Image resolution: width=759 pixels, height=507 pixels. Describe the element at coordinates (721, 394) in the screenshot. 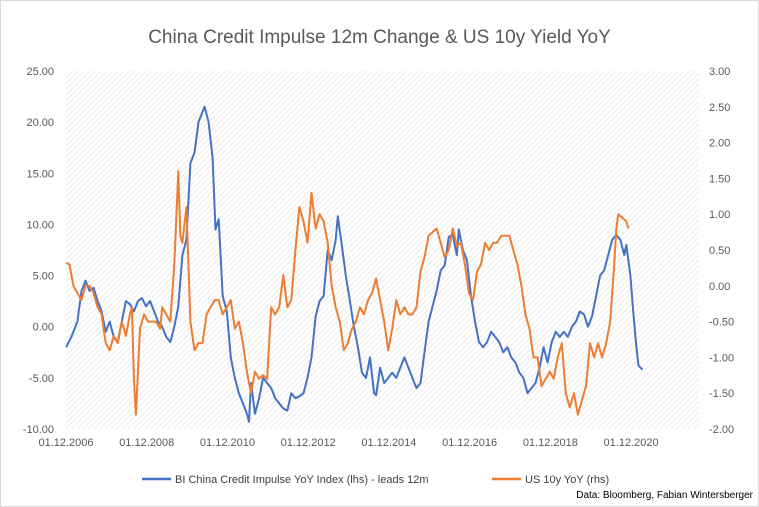

I see `y-right-tick-label: -1.50` at that location.